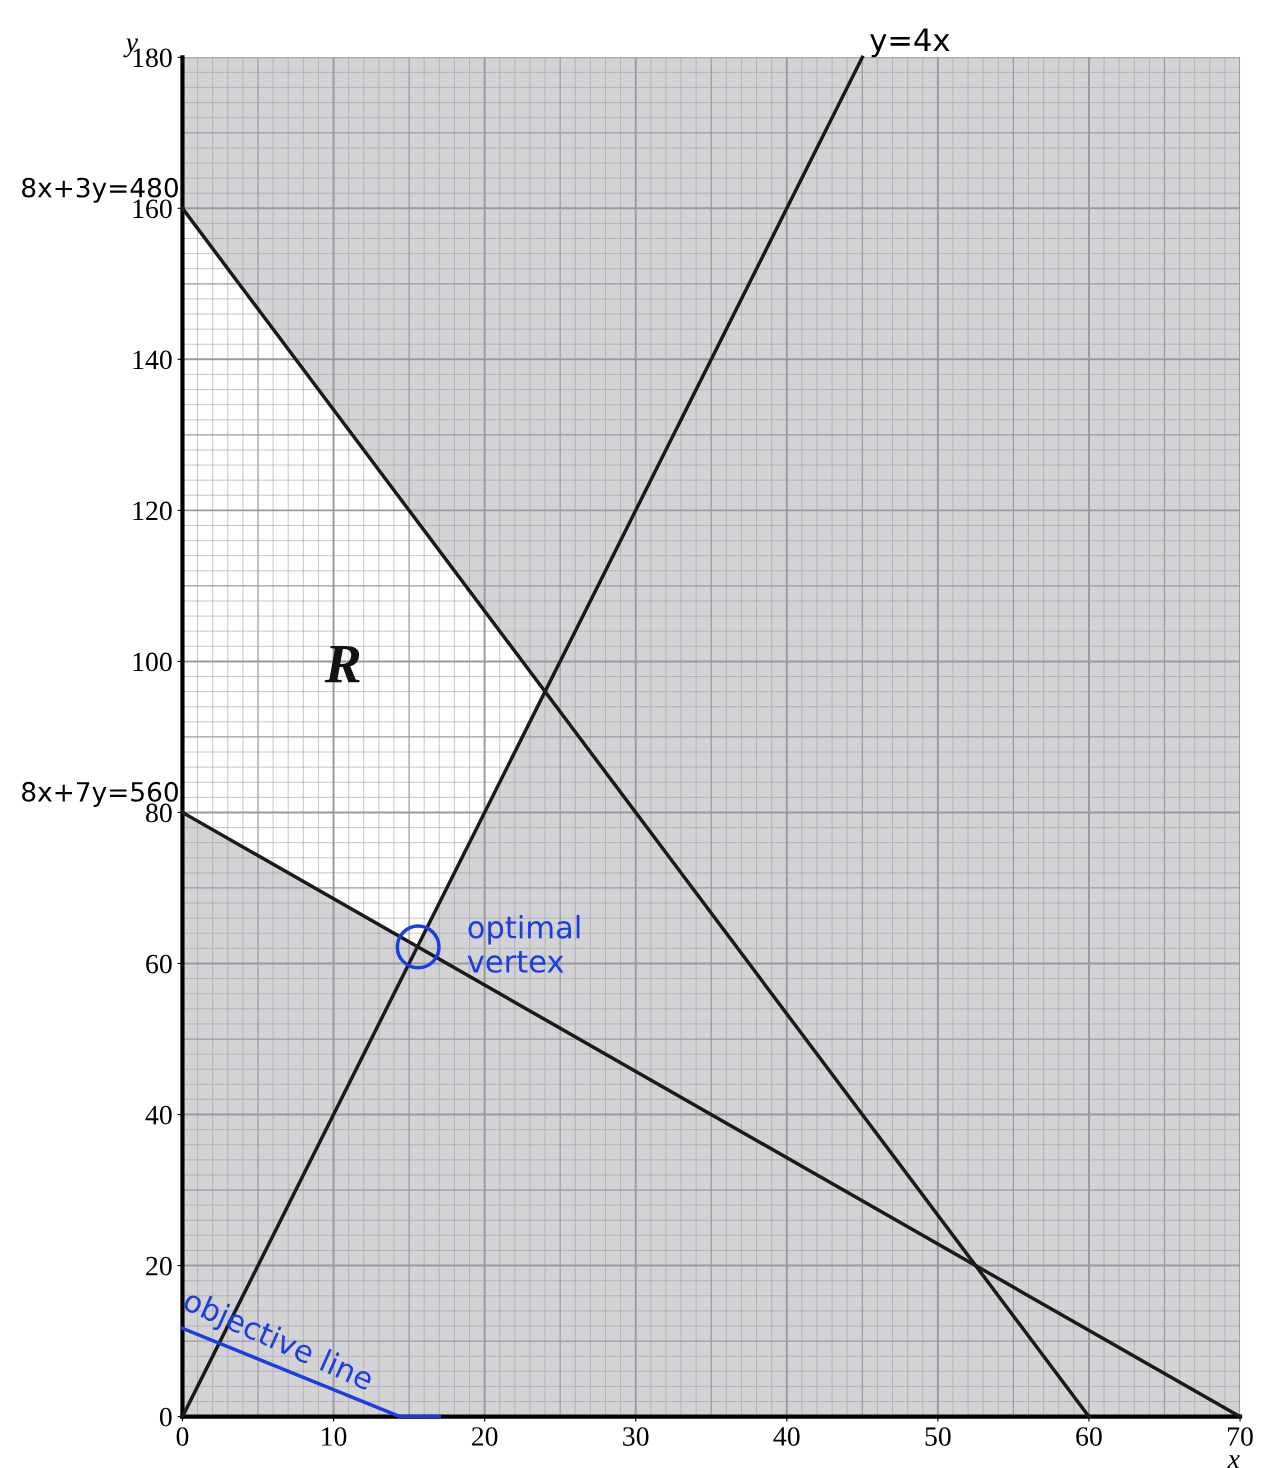  Describe the element at coordinates (334, 1436) in the screenshot. I see `x-tick-label: 10` at that location.